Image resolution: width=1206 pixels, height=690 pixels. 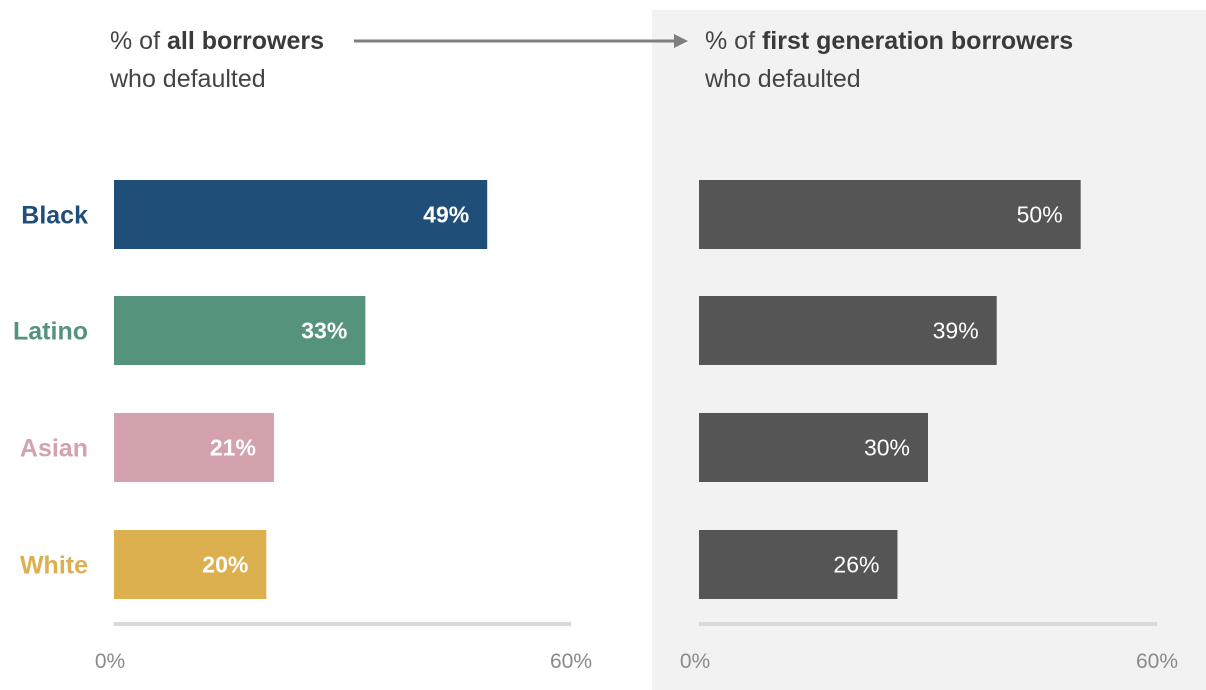 What do you see at coordinates (54, 216) in the screenshot?
I see `category-label-black: Black` at bounding box center [54, 216].